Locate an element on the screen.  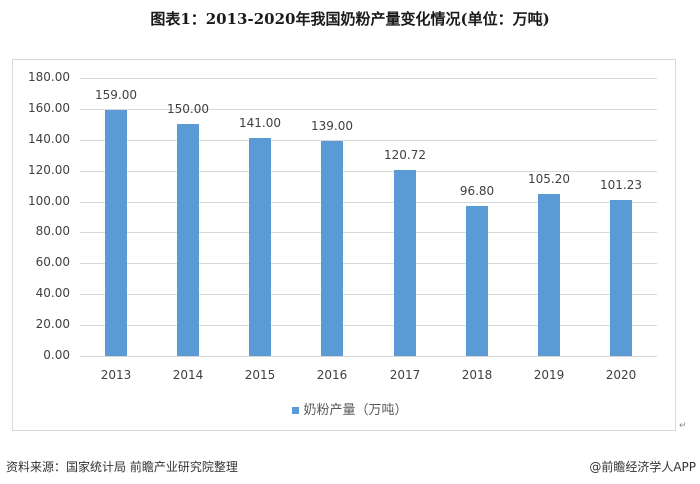
paragraph-mark-icon: ↵ is located at coordinates (683, 426).